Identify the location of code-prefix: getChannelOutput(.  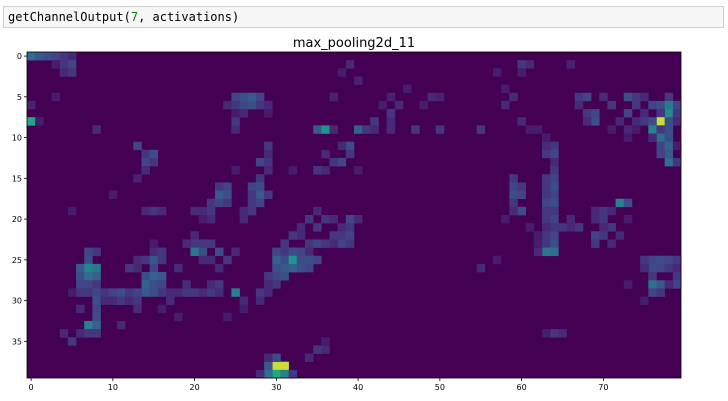
(69, 17).